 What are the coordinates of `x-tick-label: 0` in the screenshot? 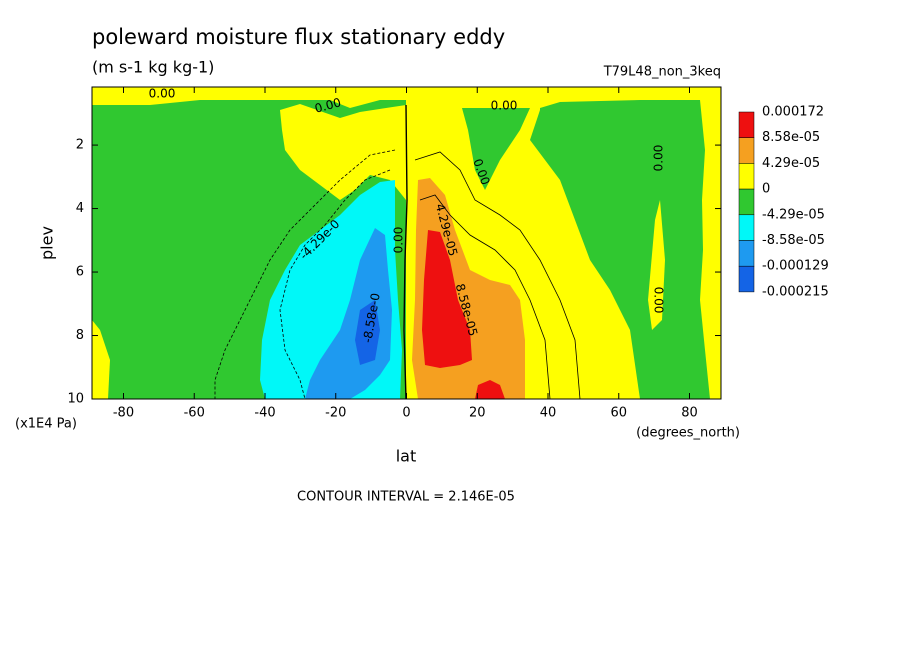 It's located at (406, 413).